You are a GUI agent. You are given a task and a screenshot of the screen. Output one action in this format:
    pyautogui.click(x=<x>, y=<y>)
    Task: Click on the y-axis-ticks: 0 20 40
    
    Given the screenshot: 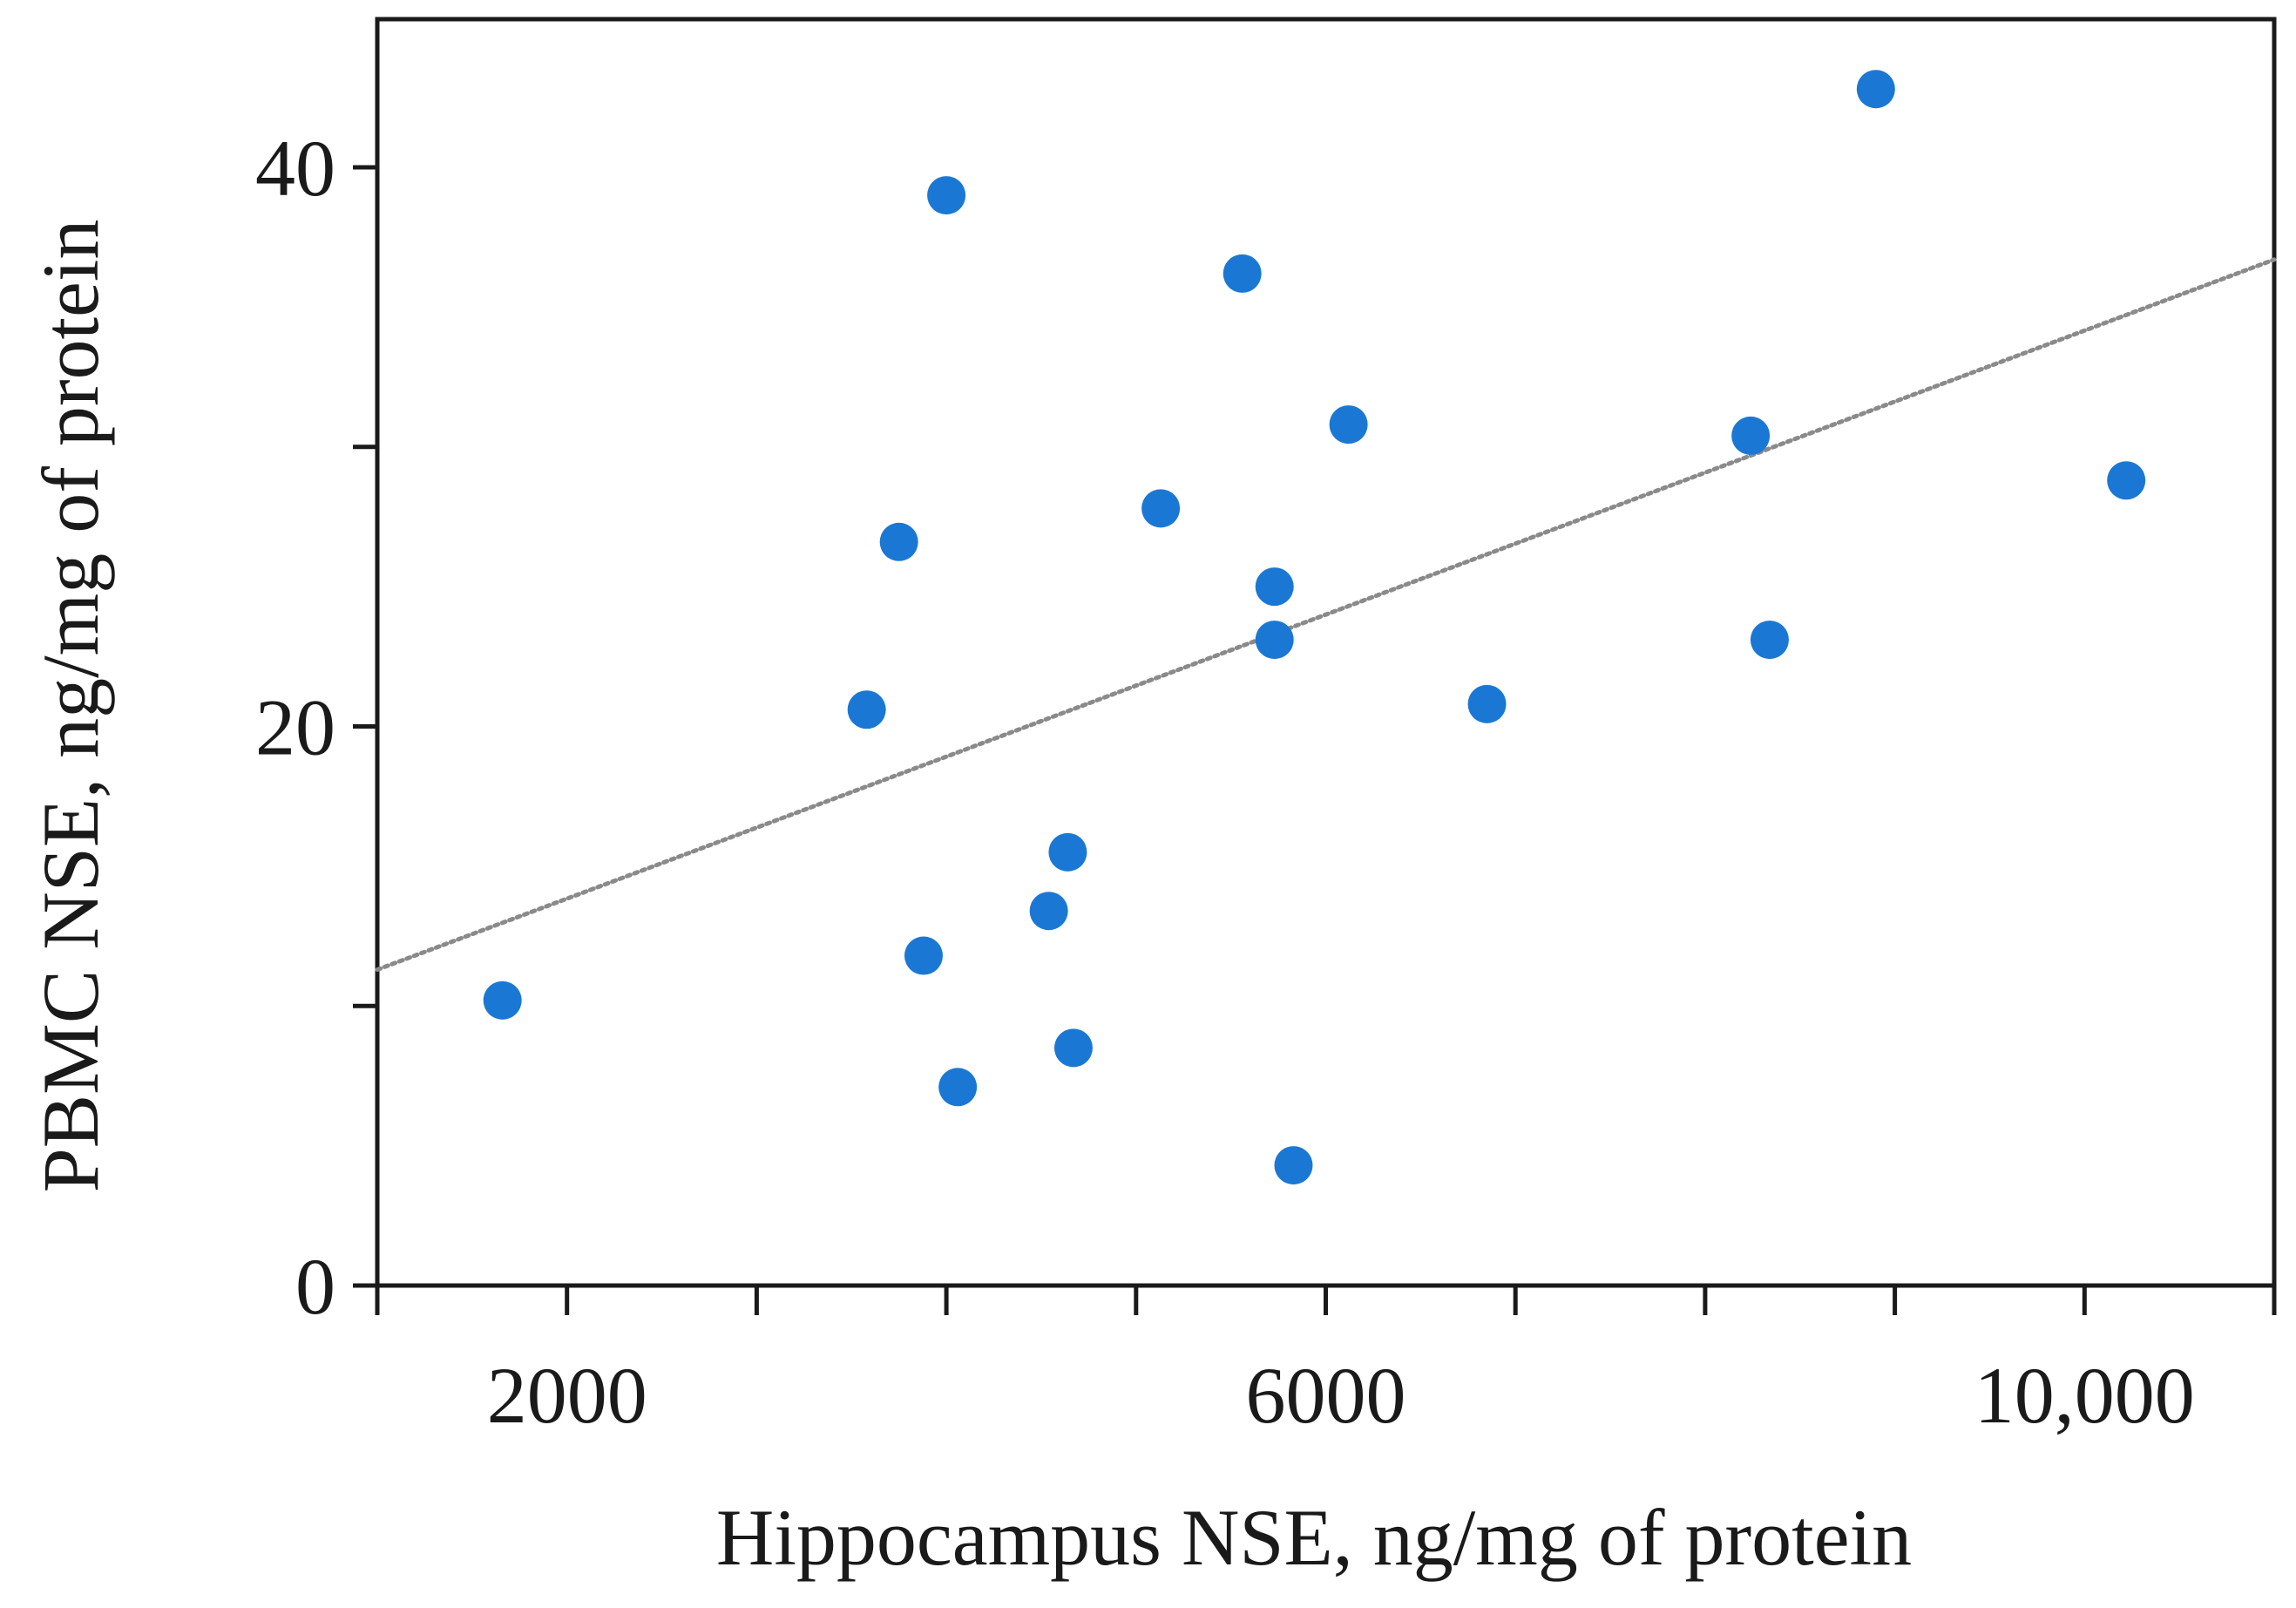 What is the action you would take?
    pyautogui.click(x=316, y=727)
    